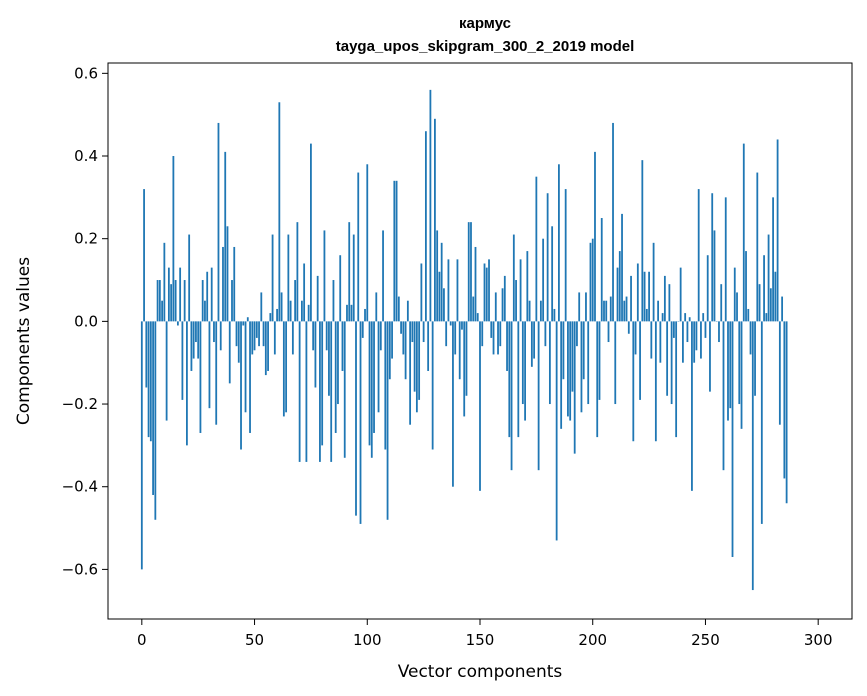 This screenshot has width=867, height=696. Describe the element at coordinates (80, 404) in the screenshot. I see `y-tick-label: −0.2` at that location.